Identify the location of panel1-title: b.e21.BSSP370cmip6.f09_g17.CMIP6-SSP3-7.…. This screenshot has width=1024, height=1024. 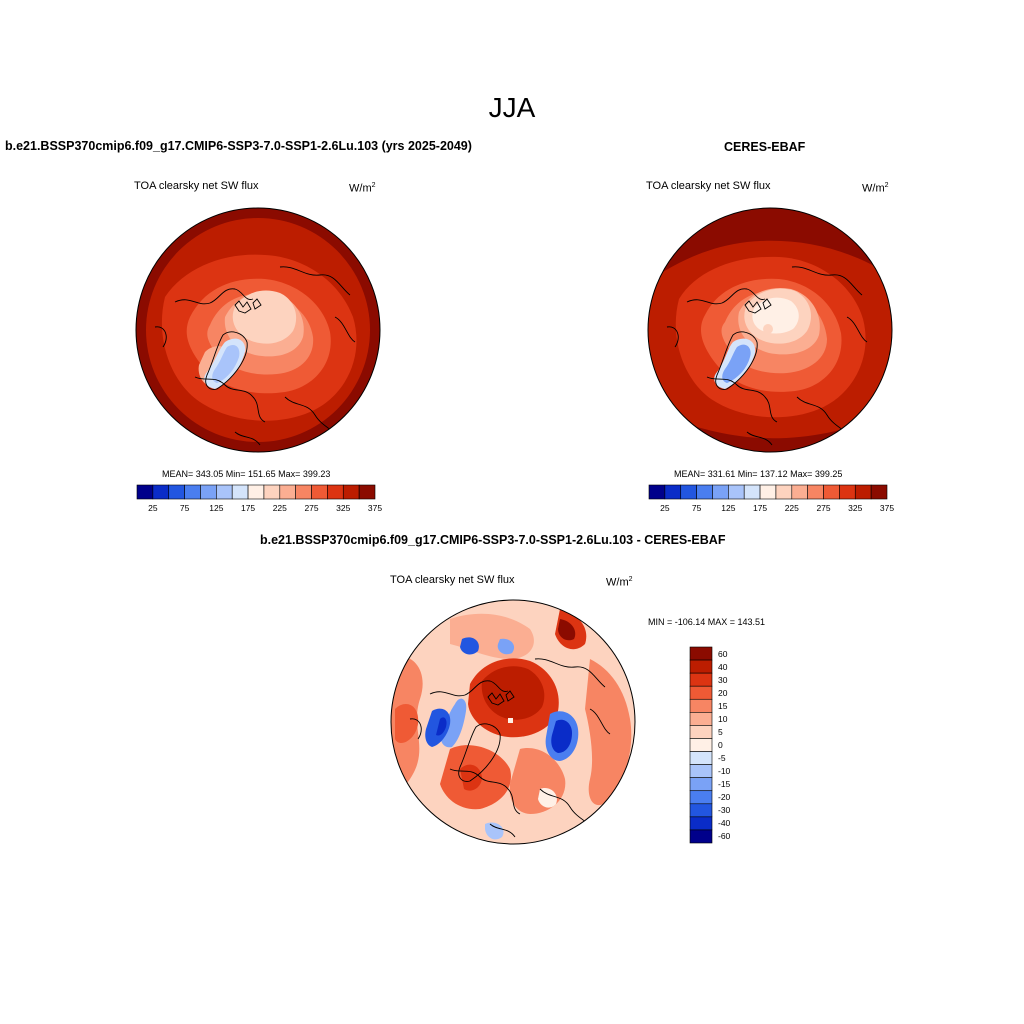
(238, 146).